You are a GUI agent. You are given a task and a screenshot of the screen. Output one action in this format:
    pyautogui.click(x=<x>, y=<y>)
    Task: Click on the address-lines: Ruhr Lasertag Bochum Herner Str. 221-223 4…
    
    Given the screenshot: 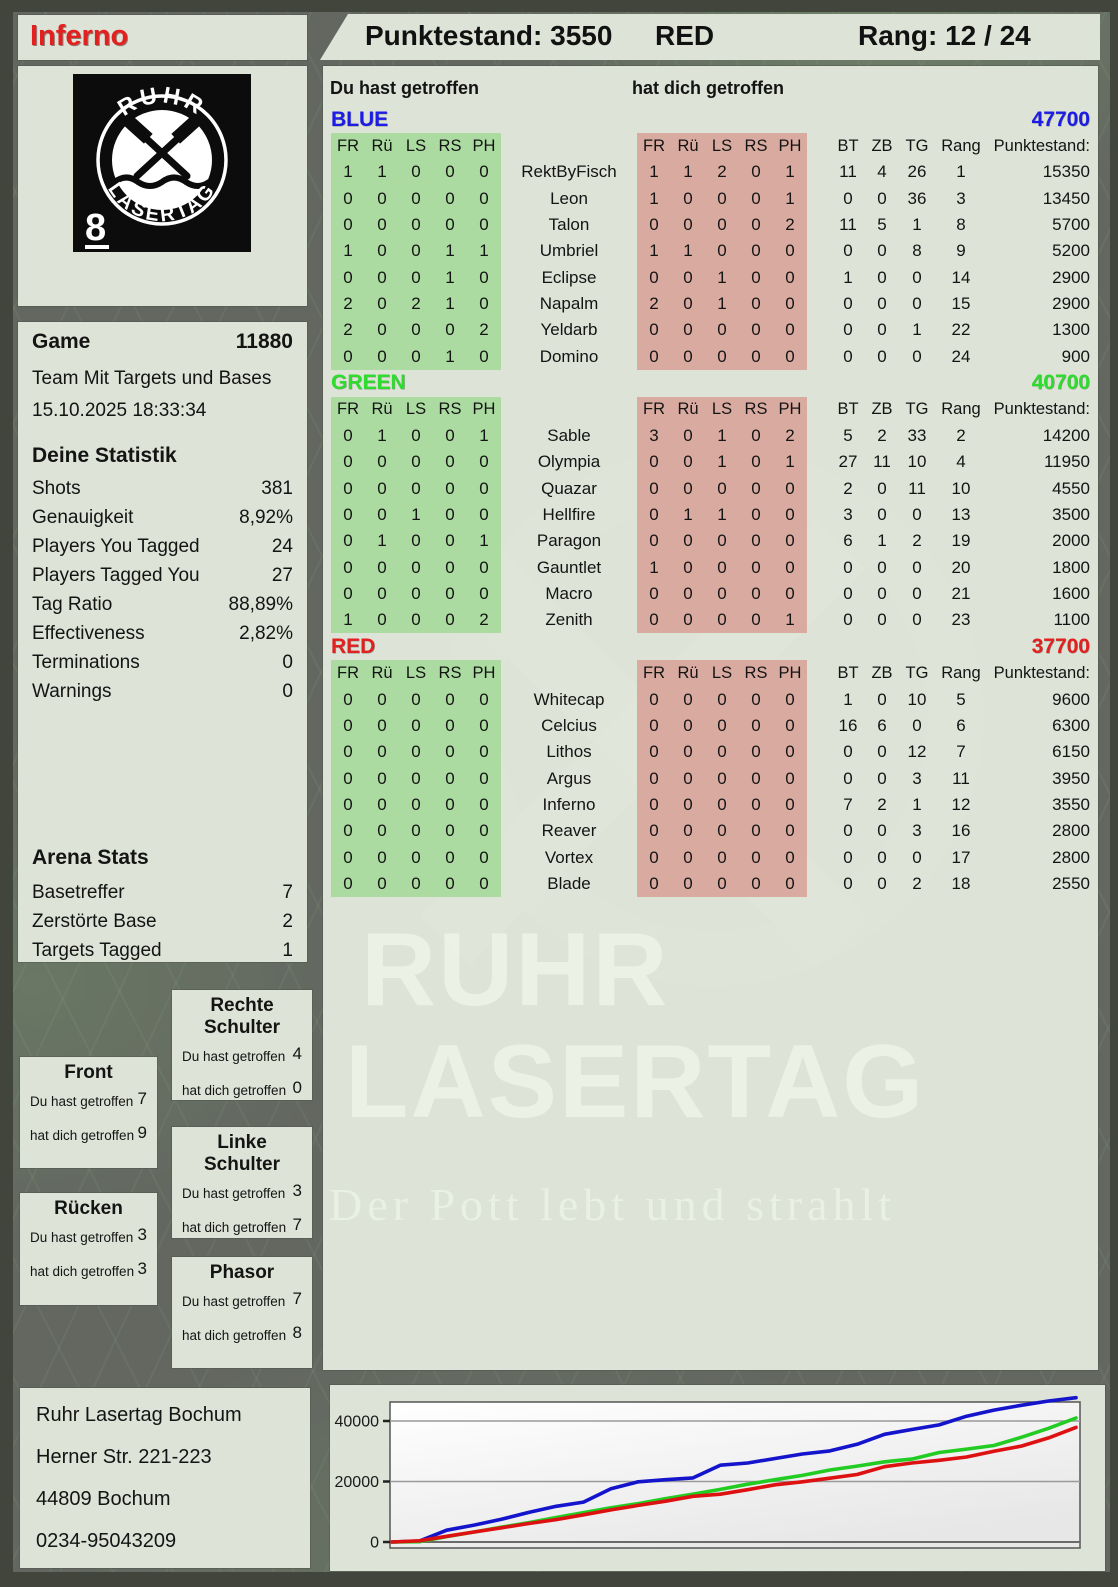 What is the action you would take?
    pyautogui.click(x=165, y=1478)
    